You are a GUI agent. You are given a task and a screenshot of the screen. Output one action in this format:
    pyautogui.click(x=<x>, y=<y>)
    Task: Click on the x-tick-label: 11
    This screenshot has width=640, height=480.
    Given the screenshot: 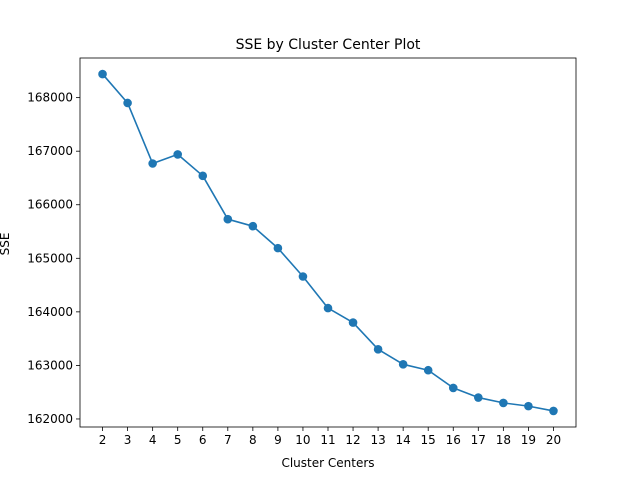 What is the action you would take?
    pyautogui.click(x=327, y=440)
    